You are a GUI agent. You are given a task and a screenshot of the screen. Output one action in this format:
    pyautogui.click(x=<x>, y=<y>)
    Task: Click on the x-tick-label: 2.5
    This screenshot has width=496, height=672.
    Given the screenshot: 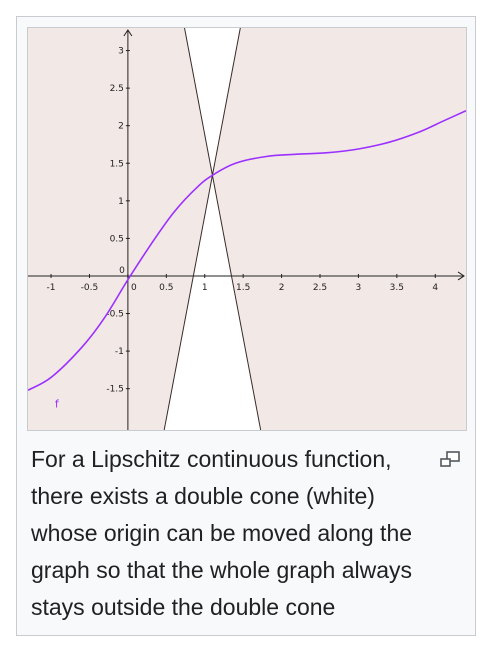 What is the action you would take?
    pyautogui.click(x=320, y=288)
    